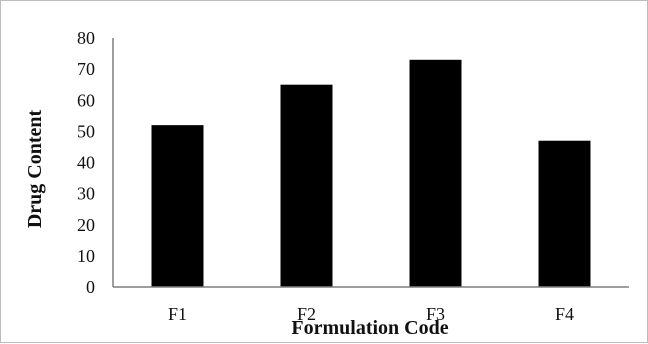 The height and width of the screenshot is (344, 648). Describe the element at coordinates (435, 173) in the screenshot. I see `bar-f3` at that location.